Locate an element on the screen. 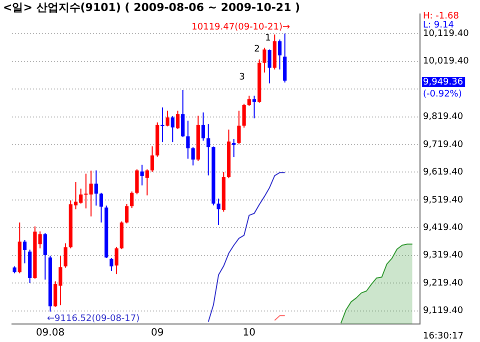 The width and height of the screenshot is (480, 342). y-tick-label: 9,519.40 is located at coordinates (443, 200).